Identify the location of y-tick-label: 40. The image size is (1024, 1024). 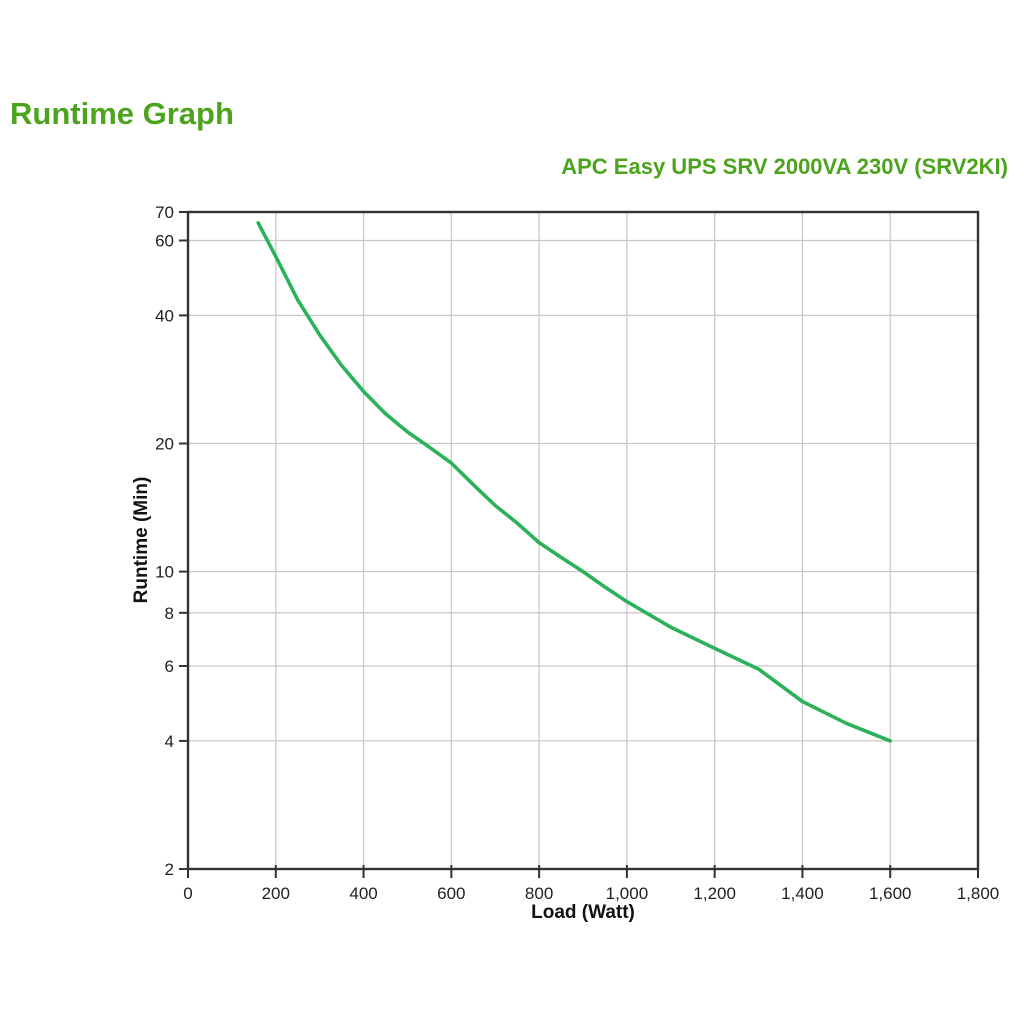
(164, 315).